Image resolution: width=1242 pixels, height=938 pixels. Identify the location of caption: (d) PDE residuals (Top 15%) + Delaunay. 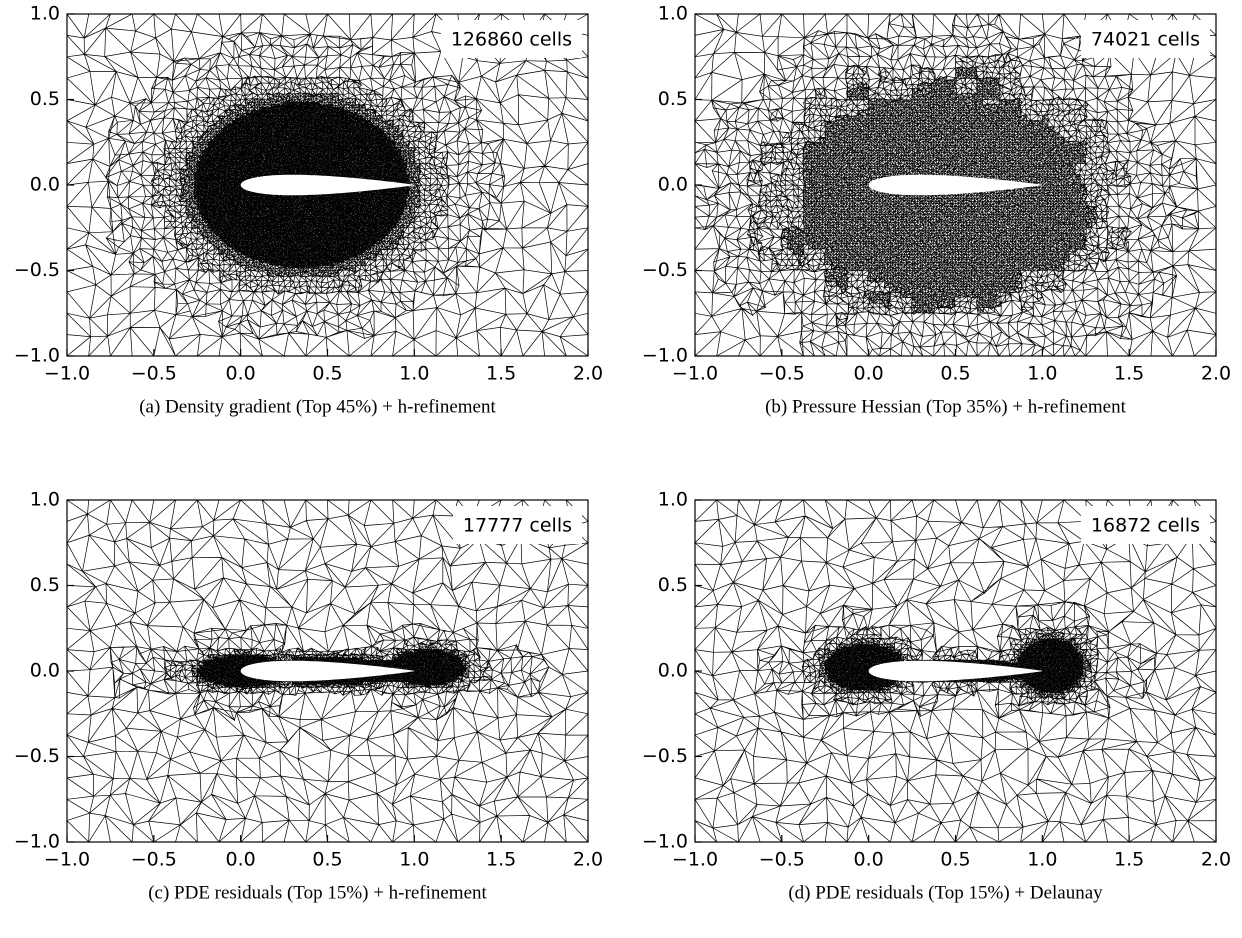
(945, 892).